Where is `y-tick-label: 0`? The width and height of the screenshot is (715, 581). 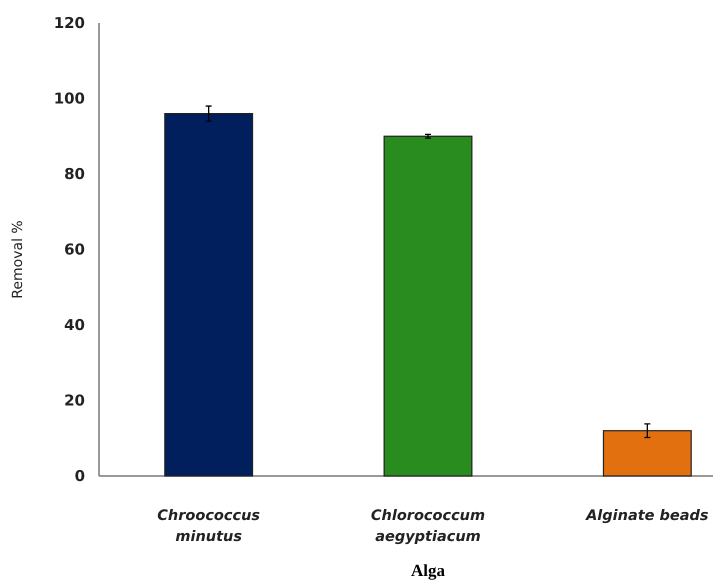
y-tick-label: 0 is located at coordinates (79, 475).